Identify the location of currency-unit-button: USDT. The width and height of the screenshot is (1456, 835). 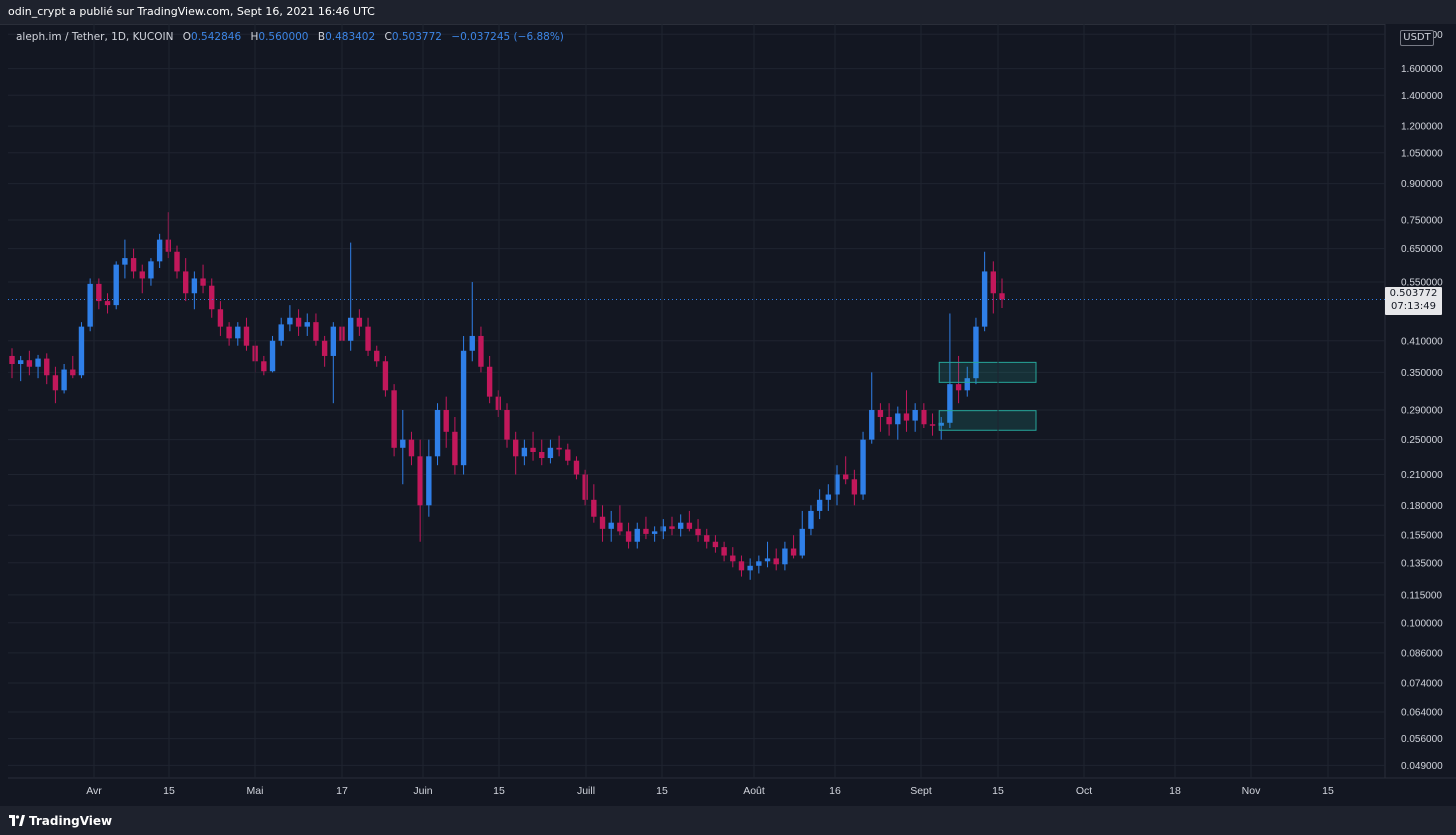
(1417, 38).